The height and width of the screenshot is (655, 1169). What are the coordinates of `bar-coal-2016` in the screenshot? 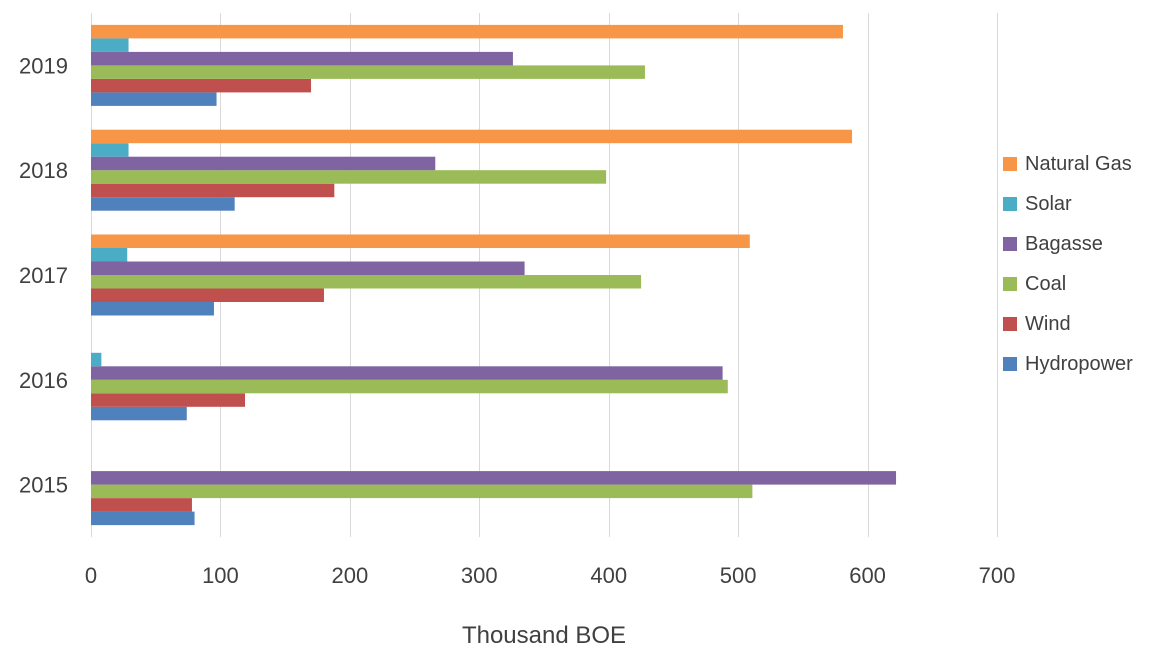 It's located at (409, 386).